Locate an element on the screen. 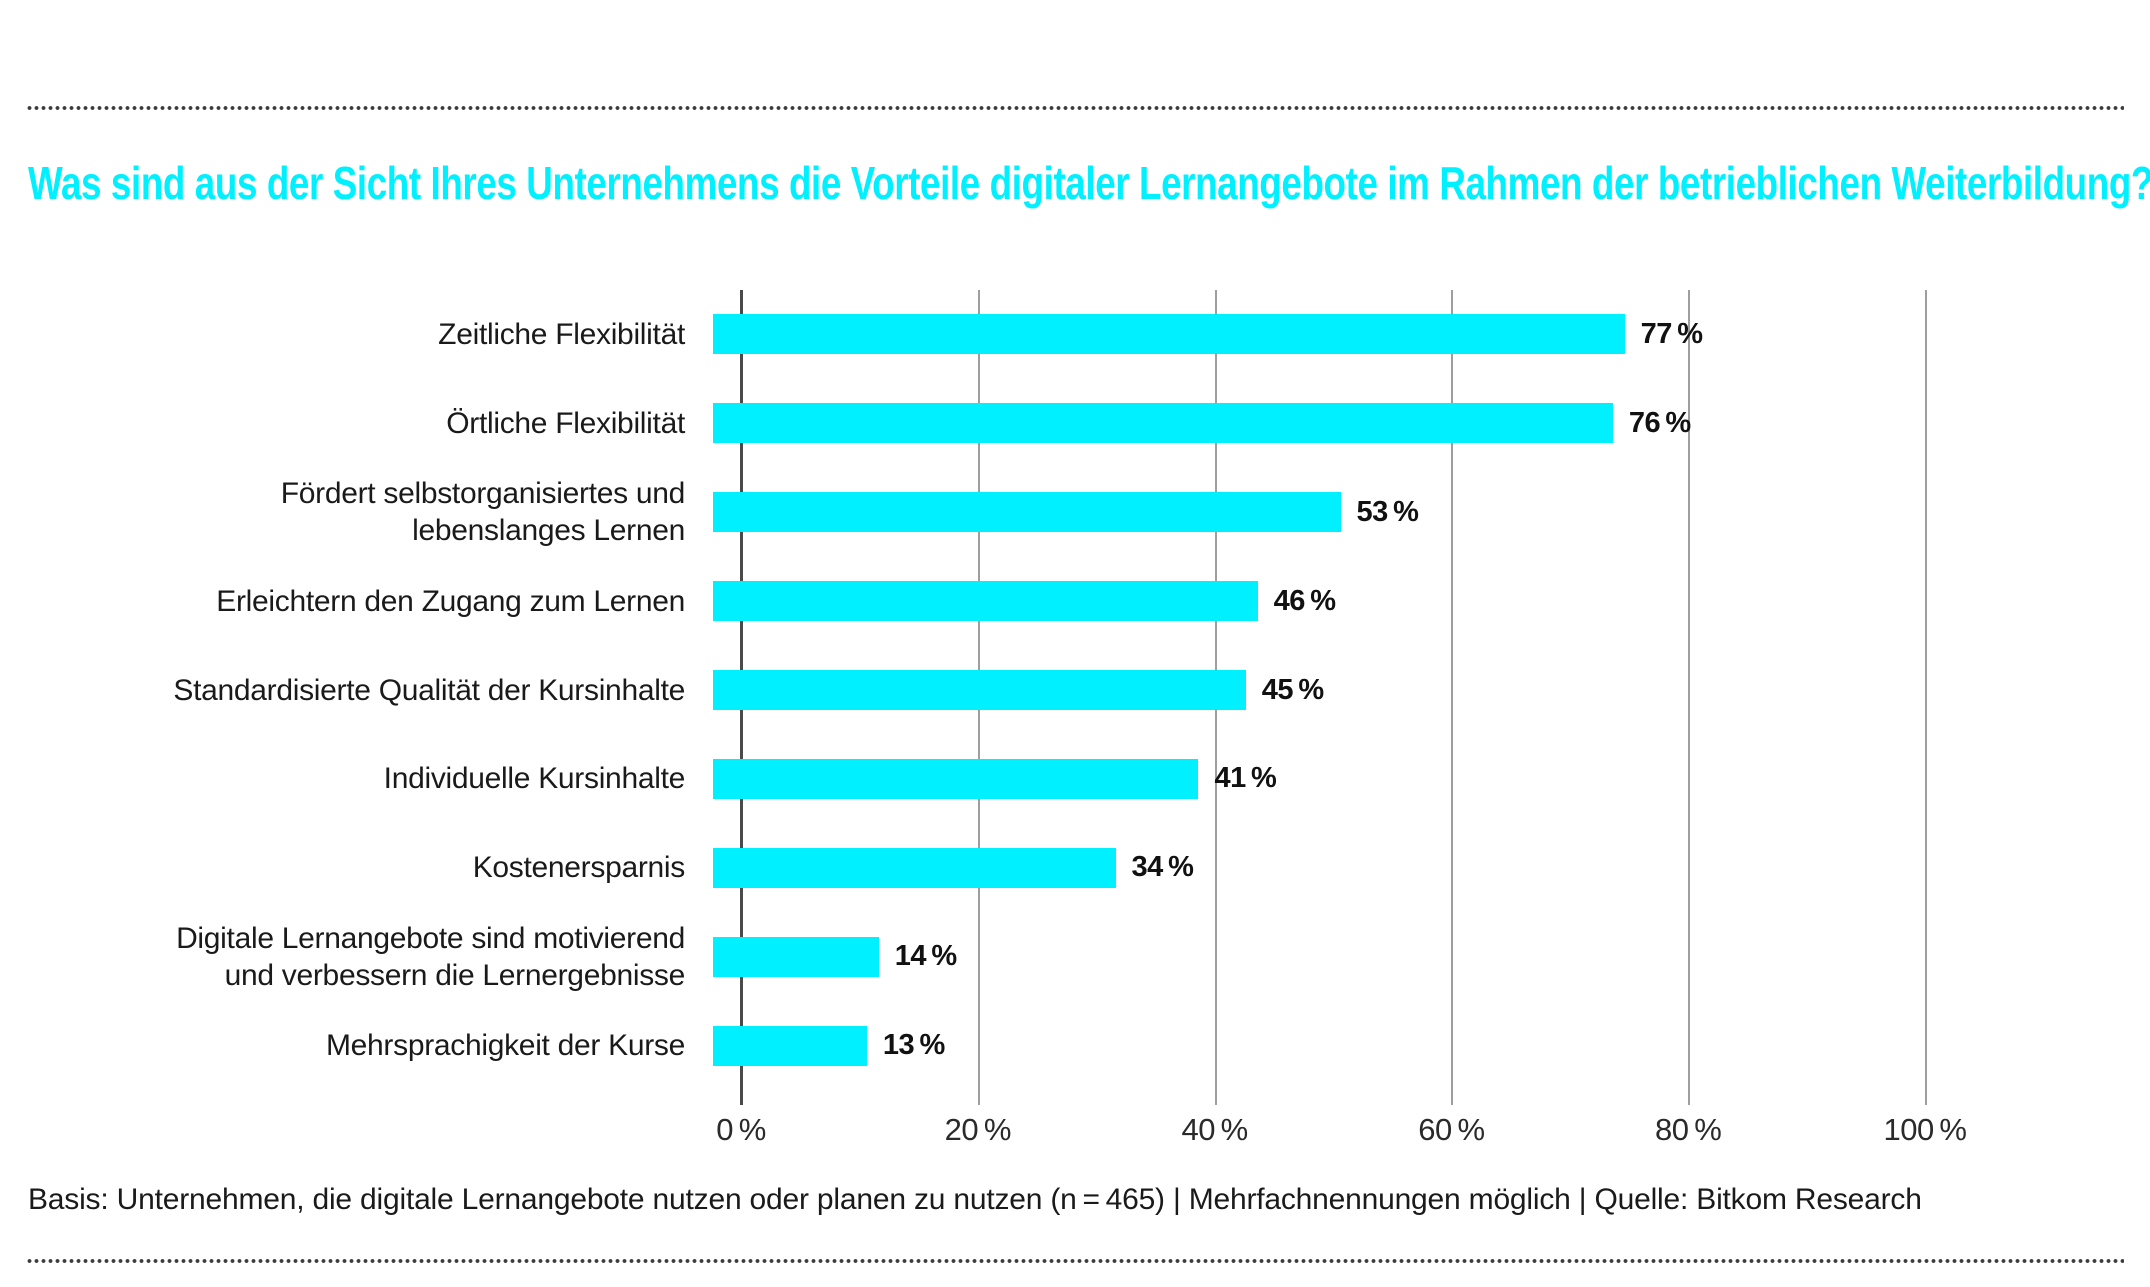 The image size is (2150, 1287). bar-row: Erleichtern den Zugang zum Lernen 46 % is located at coordinates (1075, 601).